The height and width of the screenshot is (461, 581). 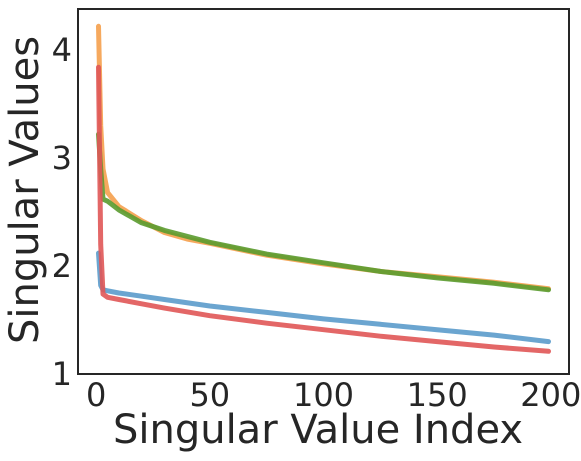 What do you see at coordinates (437, 395) in the screenshot?
I see `x-tick-label: 150` at bounding box center [437, 395].